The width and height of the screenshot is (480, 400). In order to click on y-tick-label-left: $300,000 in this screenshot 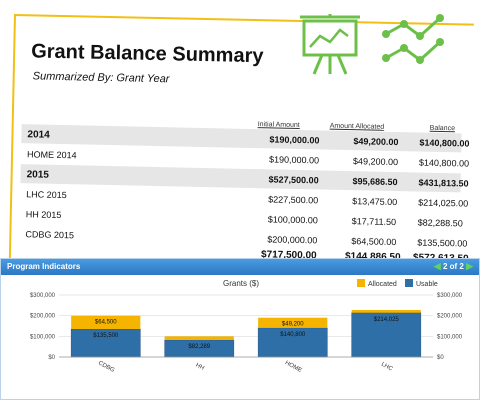, I will do `click(43, 296)`.